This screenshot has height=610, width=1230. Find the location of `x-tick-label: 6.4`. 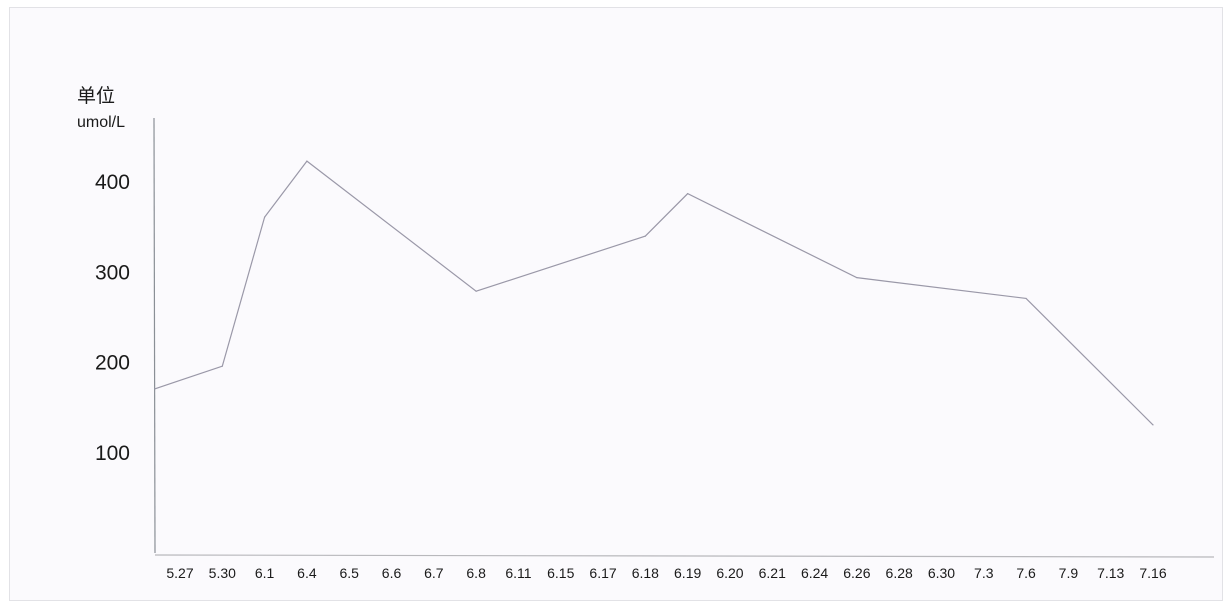

x-tick-label: 6.4 is located at coordinates (307, 573).